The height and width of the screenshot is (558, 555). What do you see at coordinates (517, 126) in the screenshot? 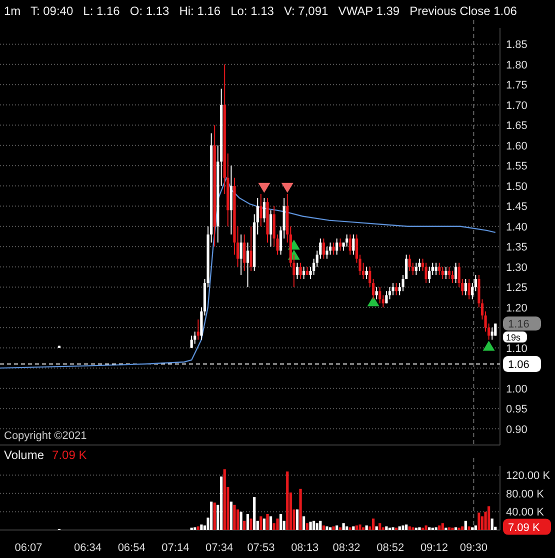
I see `y-tick-label: 1.65` at bounding box center [517, 126].